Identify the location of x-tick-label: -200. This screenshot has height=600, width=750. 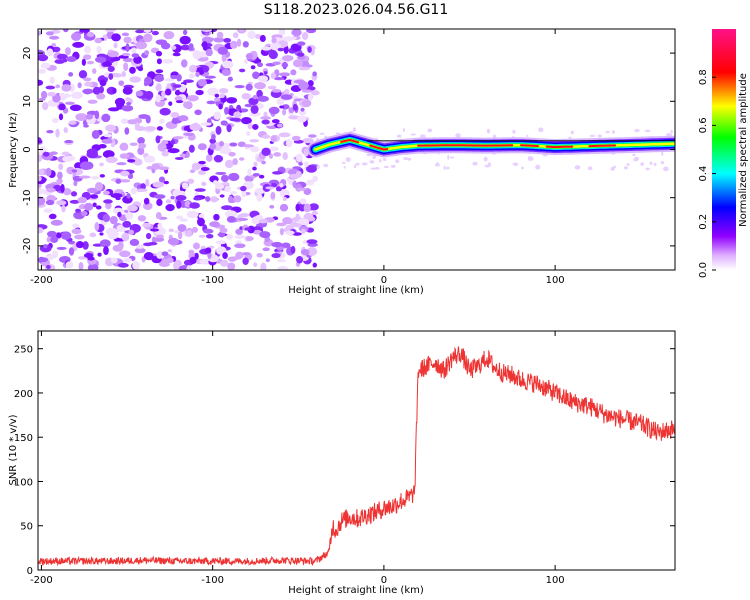
(41, 280).